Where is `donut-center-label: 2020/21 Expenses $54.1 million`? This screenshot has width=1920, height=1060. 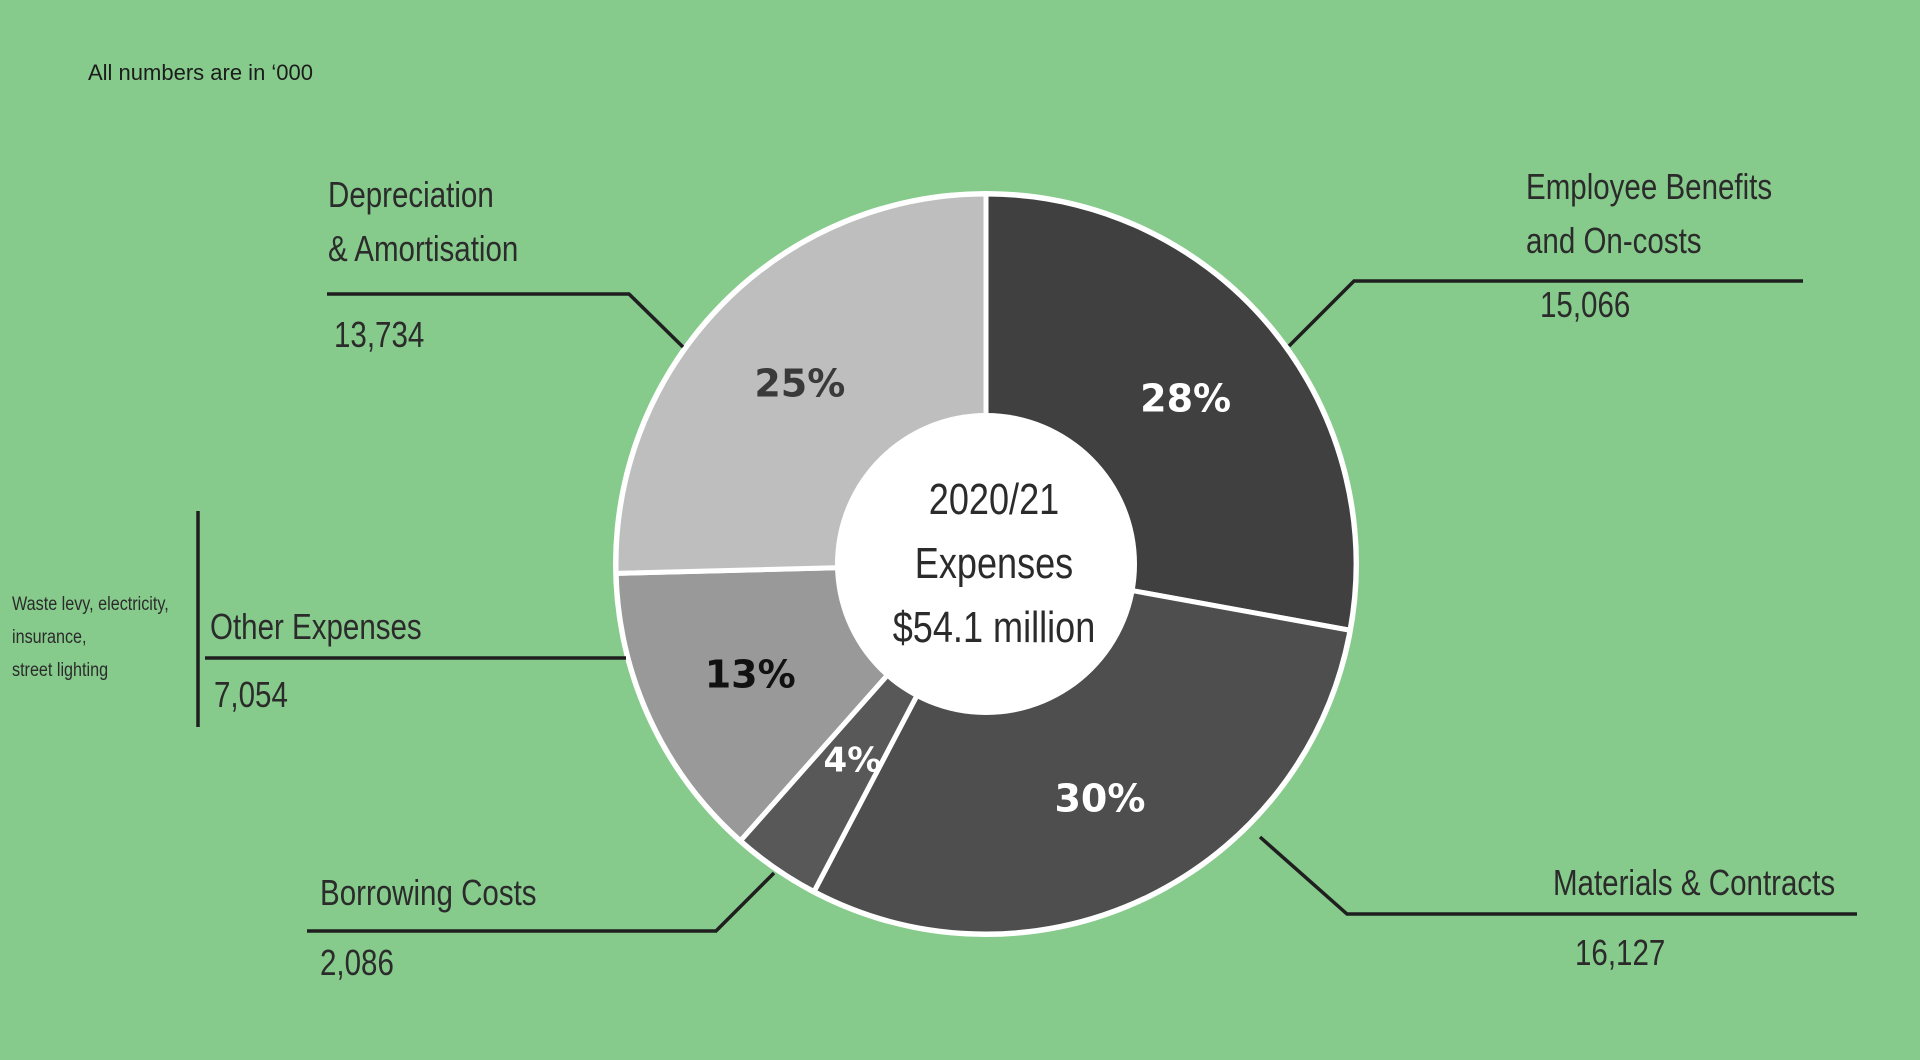
donut-center-label: 2020/21 Expenses $54.1 million is located at coordinates (994, 564).